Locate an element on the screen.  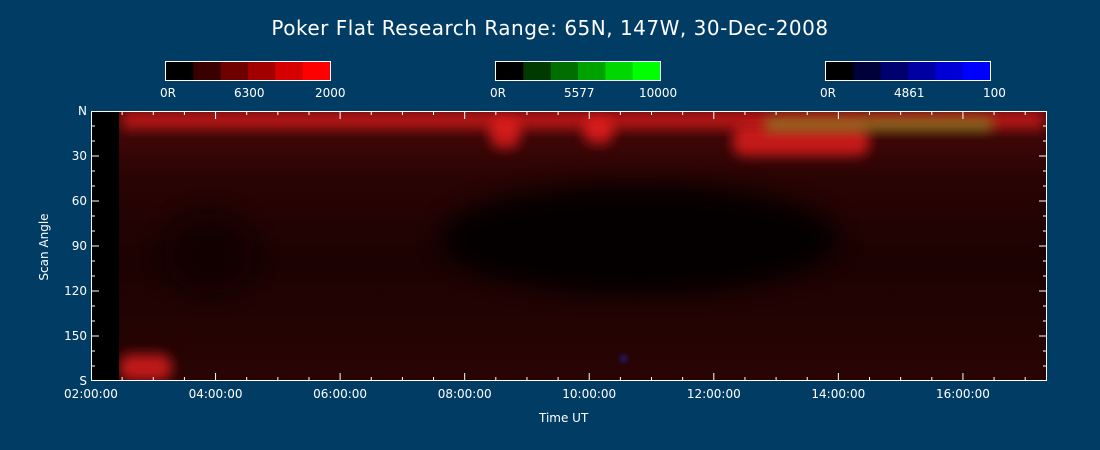
y-tick-label: 120 is located at coordinates (75, 291).